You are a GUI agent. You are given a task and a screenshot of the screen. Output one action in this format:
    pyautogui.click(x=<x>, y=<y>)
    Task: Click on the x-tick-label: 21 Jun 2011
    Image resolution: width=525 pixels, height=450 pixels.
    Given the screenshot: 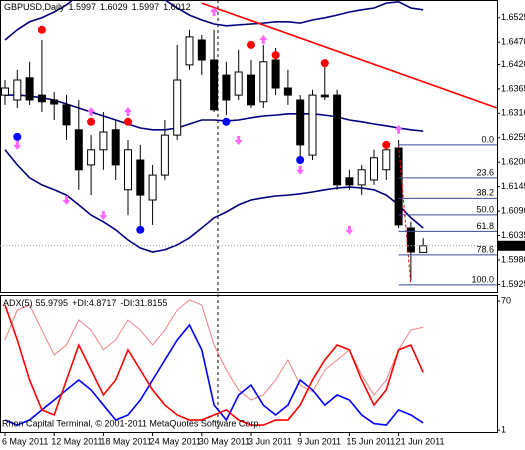 What is the action you would take?
    pyautogui.click(x=420, y=441)
    